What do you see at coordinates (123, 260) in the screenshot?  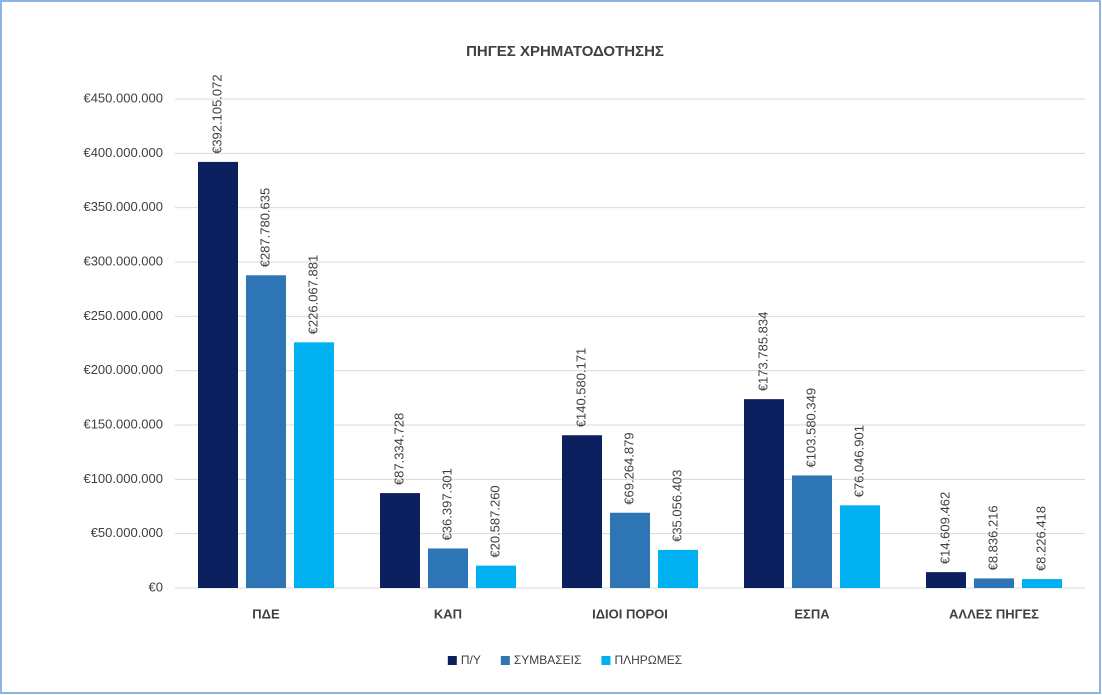 I see `y-tick-label: €300.000.000` at bounding box center [123, 260].